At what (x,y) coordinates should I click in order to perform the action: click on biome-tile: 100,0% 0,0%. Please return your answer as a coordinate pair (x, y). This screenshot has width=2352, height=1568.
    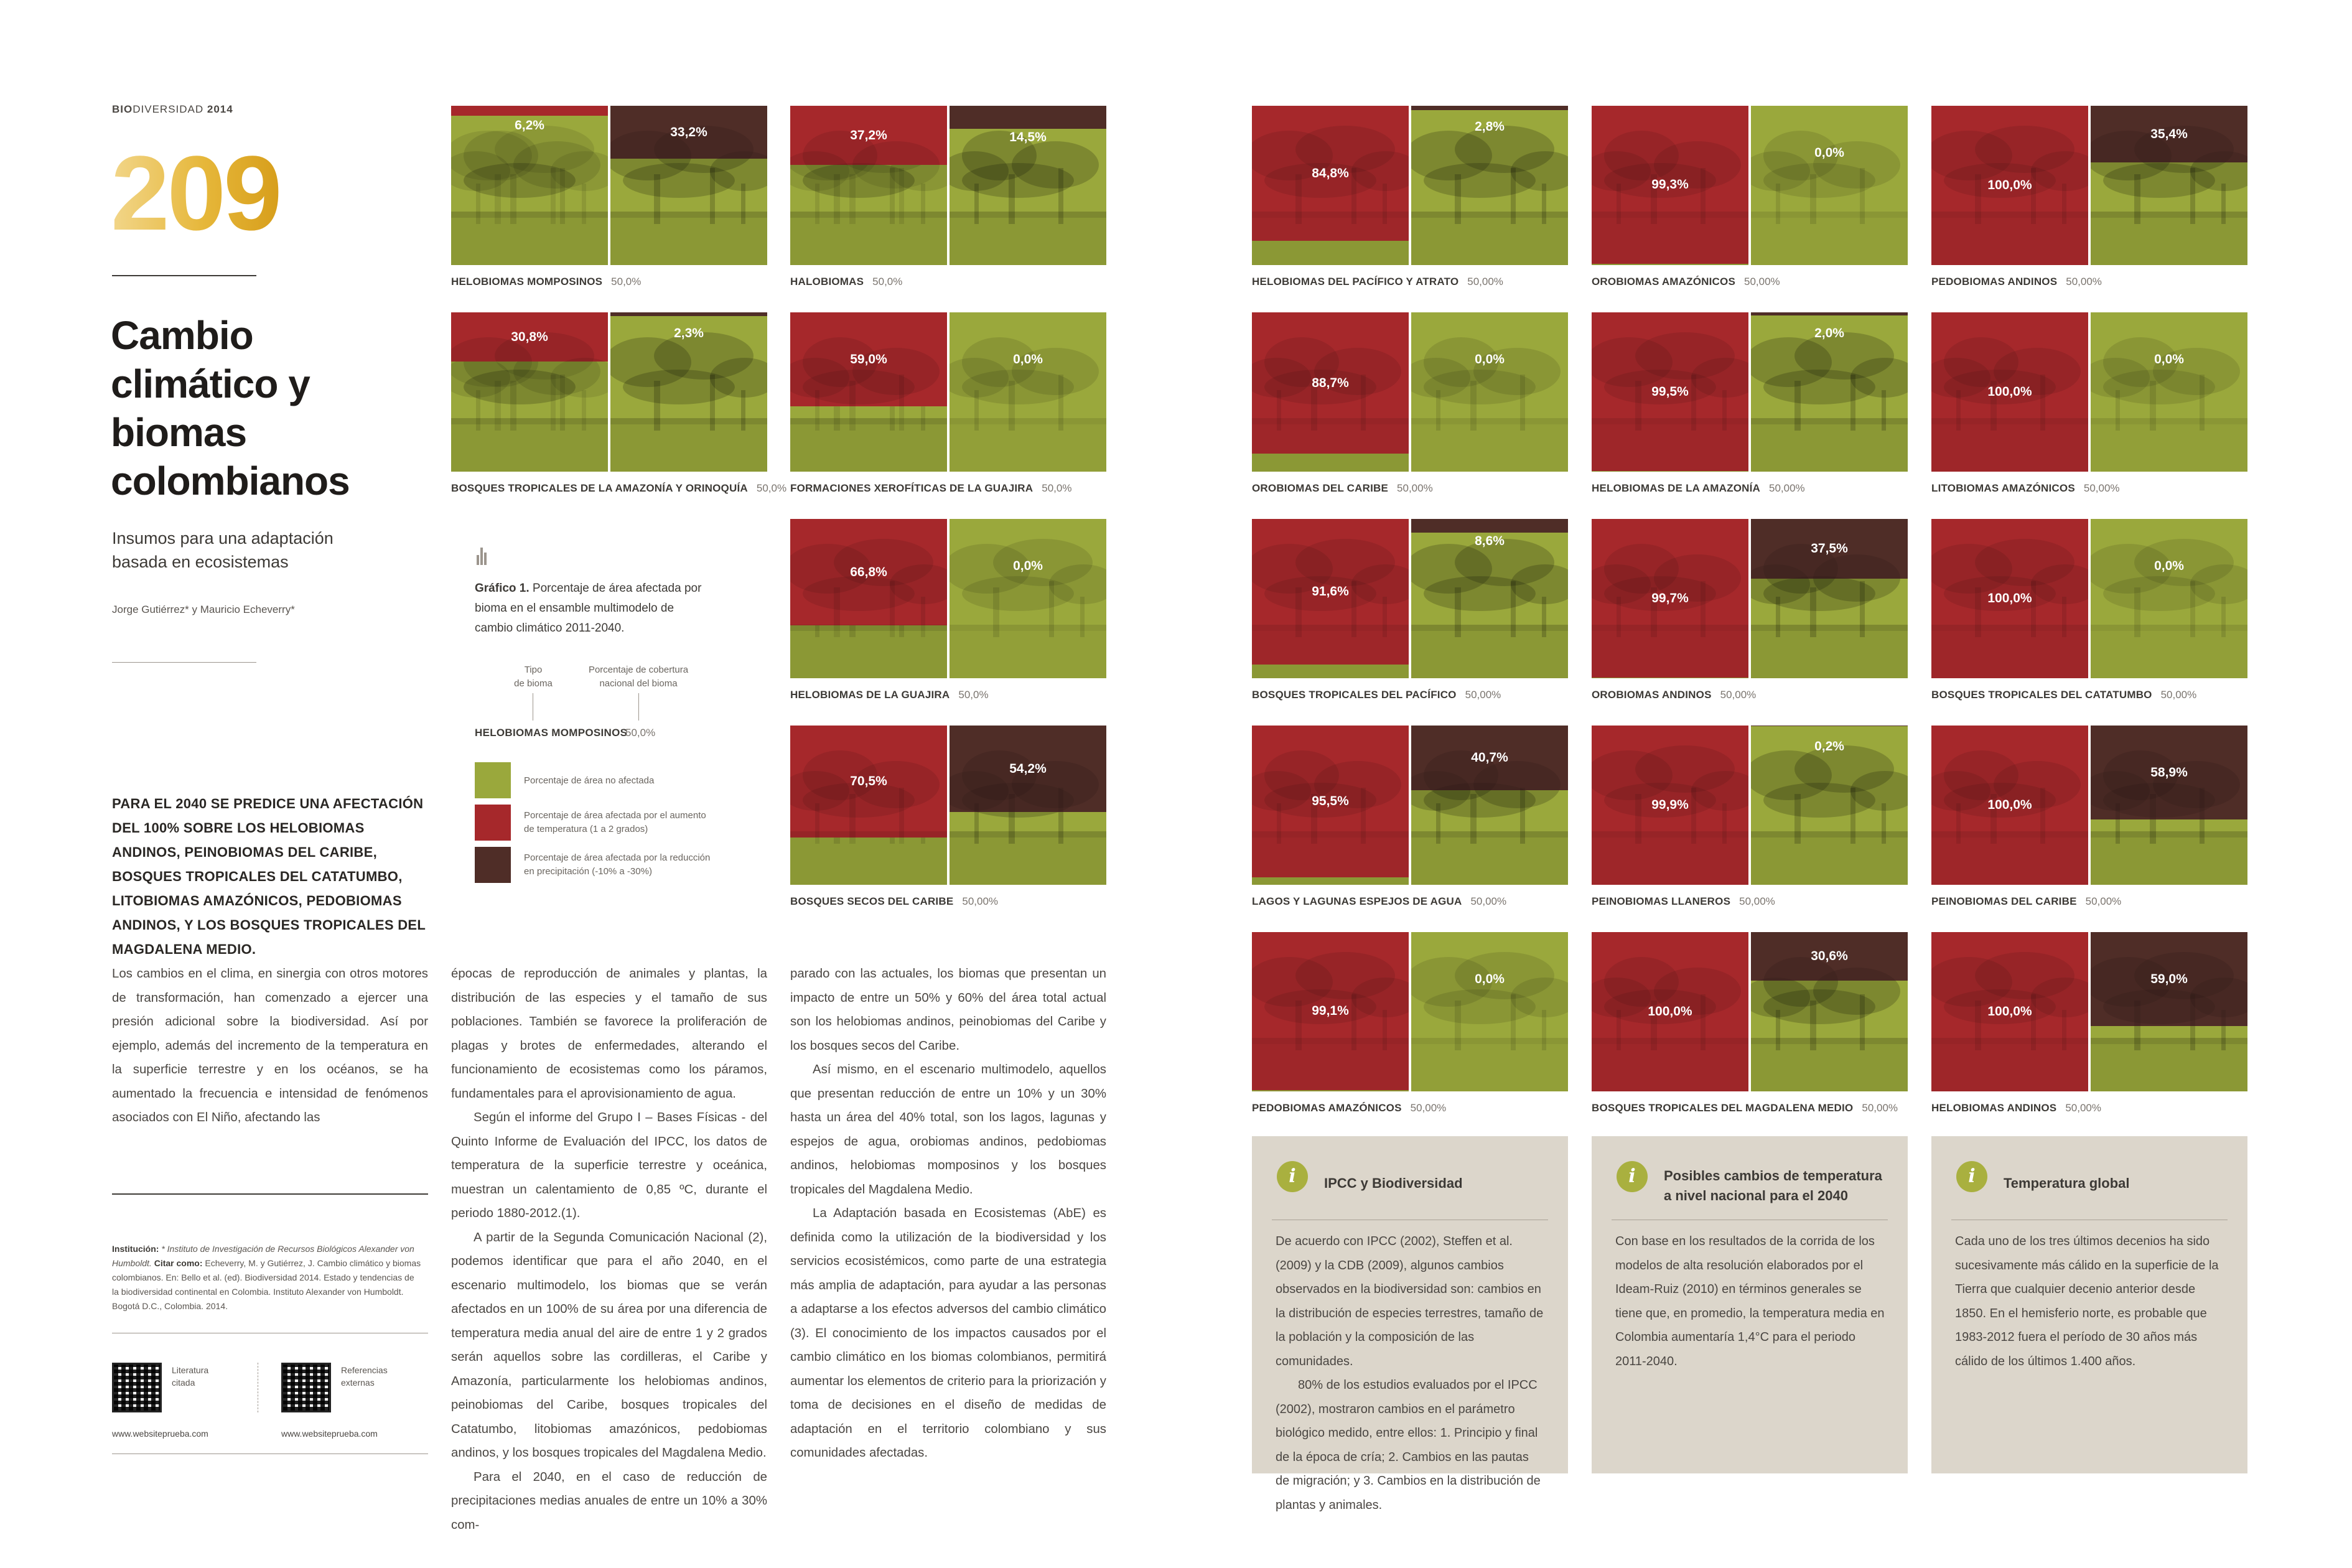
    Looking at the image, I should click on (2089, 392).